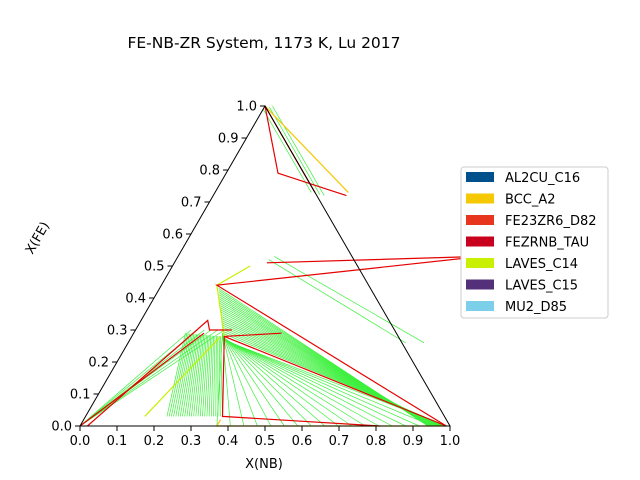  I want to click on x-tick-label: 1.0, so click(450, 441).